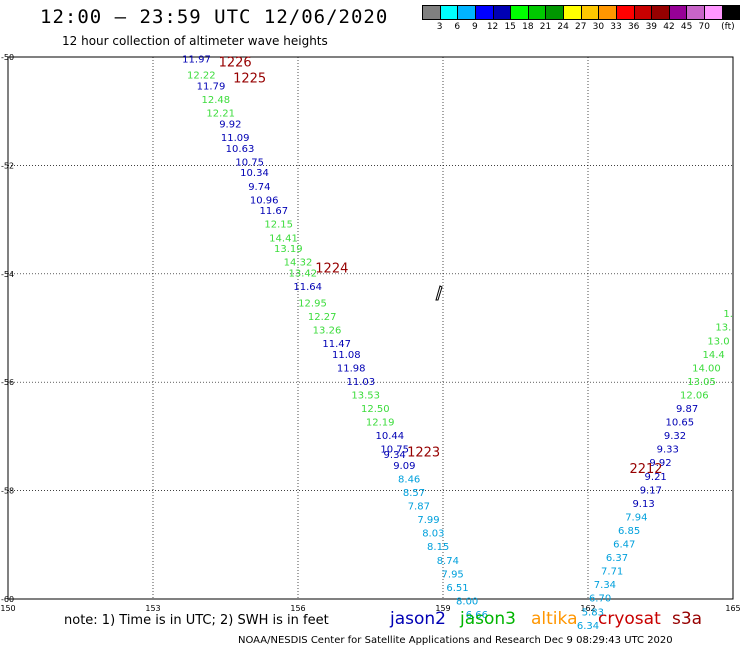 The image size is (740, 650). What do you see at coordinates (307, 287) in the screenshot?
I see `wave-height-value: 11.64` at bounding box center [307, 287].